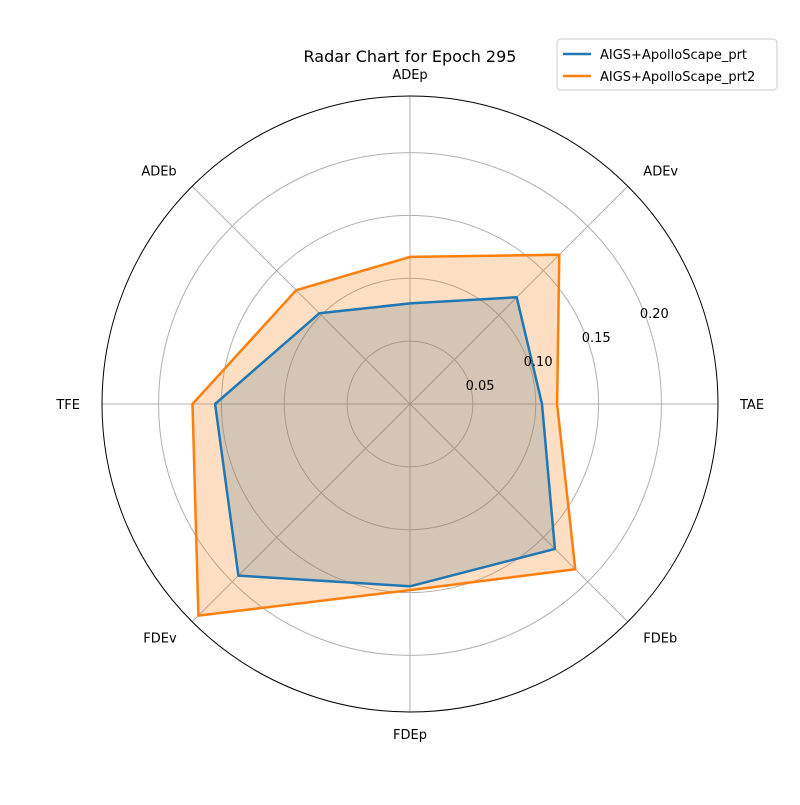 The image size is (800, 805). I want to click on axis-label-tfe: TFE, so click(67, 405).